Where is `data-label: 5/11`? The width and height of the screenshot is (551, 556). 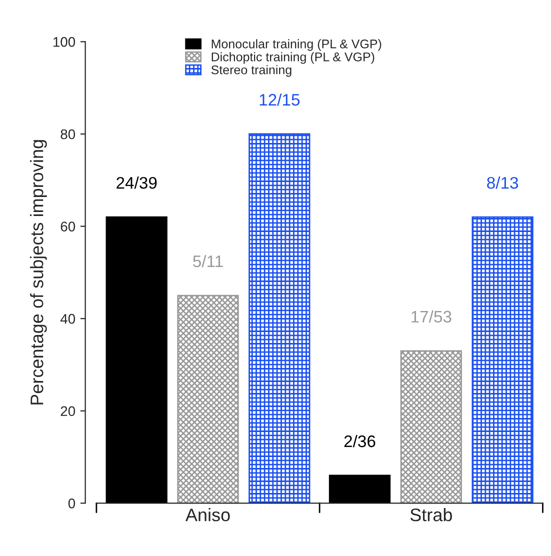 data-label: 5/11 is located at coordinates (208, 261).